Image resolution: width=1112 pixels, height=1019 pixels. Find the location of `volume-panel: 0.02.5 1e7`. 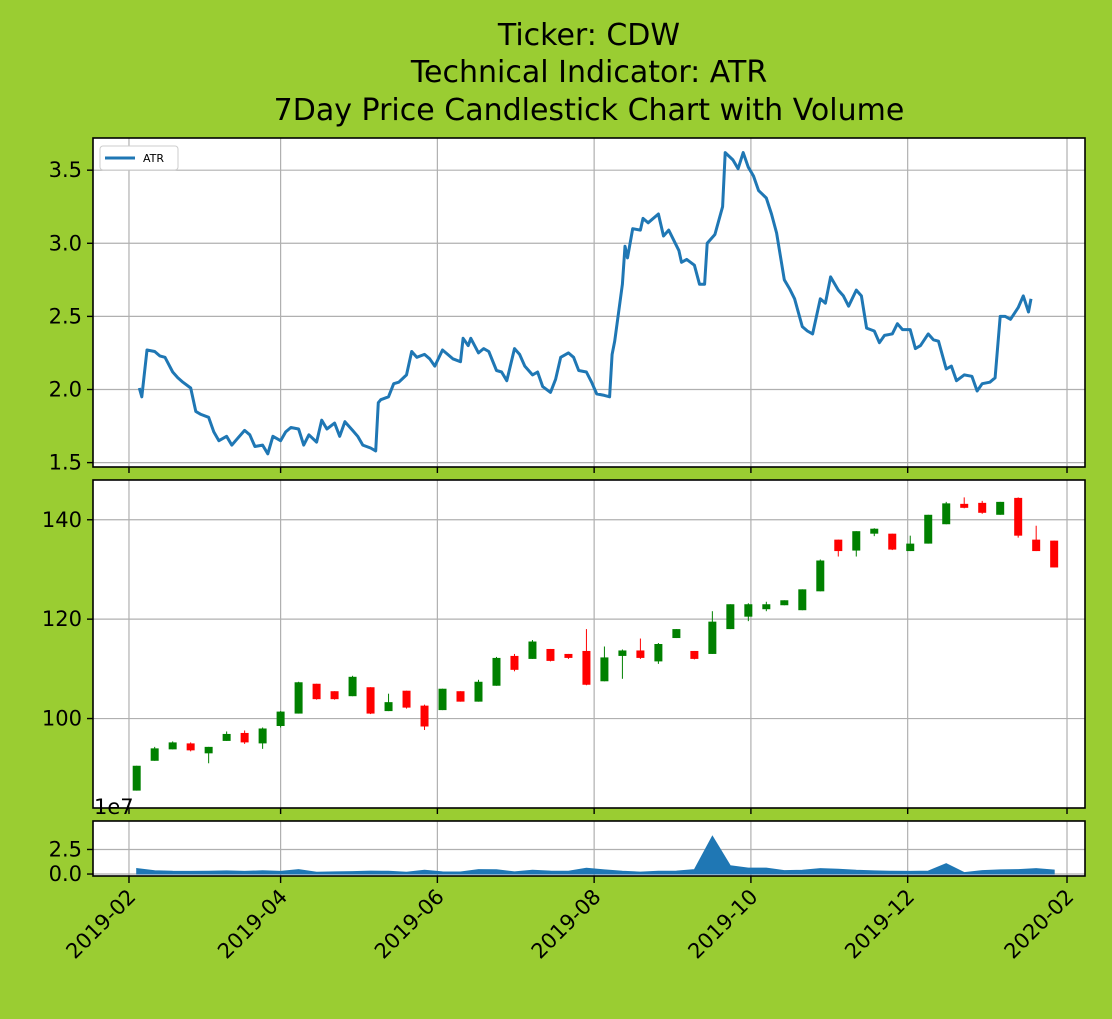

volume-panel: 0.02.5 1e7 is located at coordinates (567, 840).